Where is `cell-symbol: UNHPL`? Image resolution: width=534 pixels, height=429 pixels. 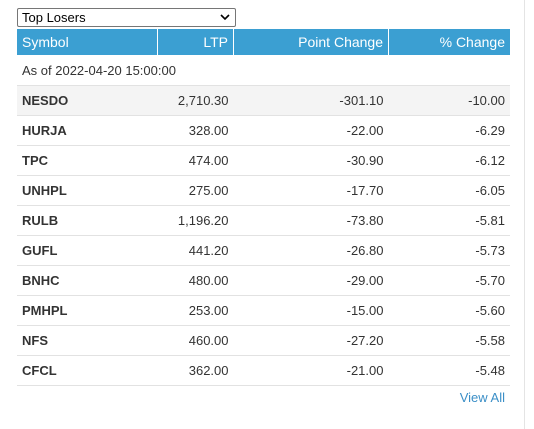 cell-symbol: UNHPL is located at coordinates (87, 190).